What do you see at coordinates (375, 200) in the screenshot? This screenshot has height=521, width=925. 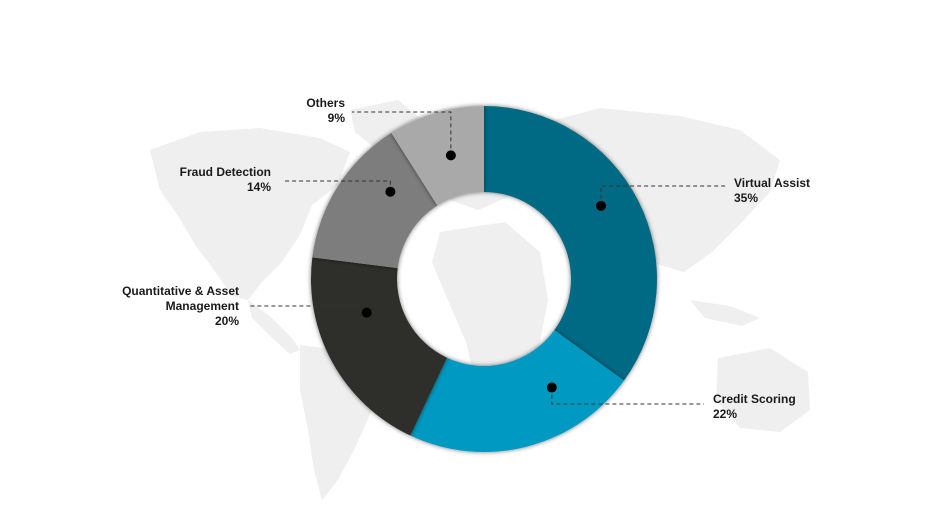 I see `slice-fraud-detection` at bounding box center [375, 200].